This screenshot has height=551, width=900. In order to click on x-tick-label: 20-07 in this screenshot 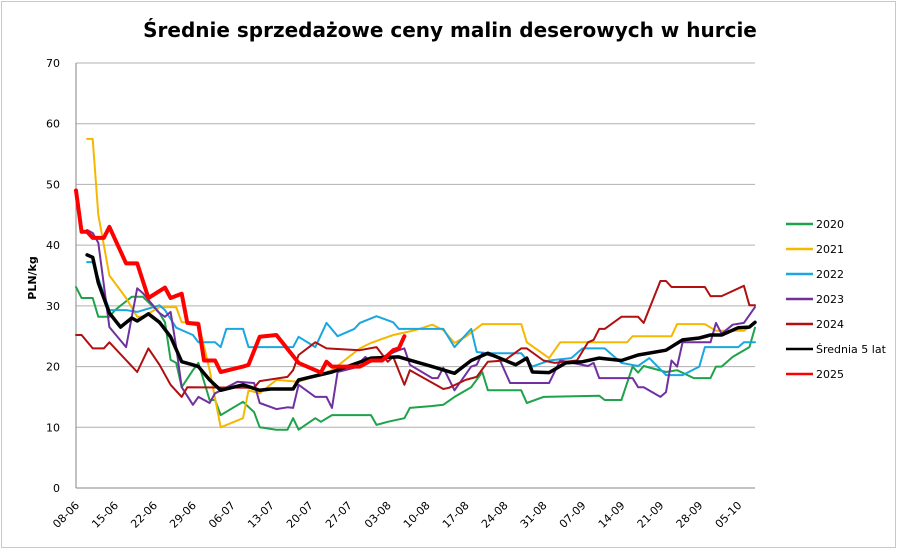, I will do `click(300, 515)`.